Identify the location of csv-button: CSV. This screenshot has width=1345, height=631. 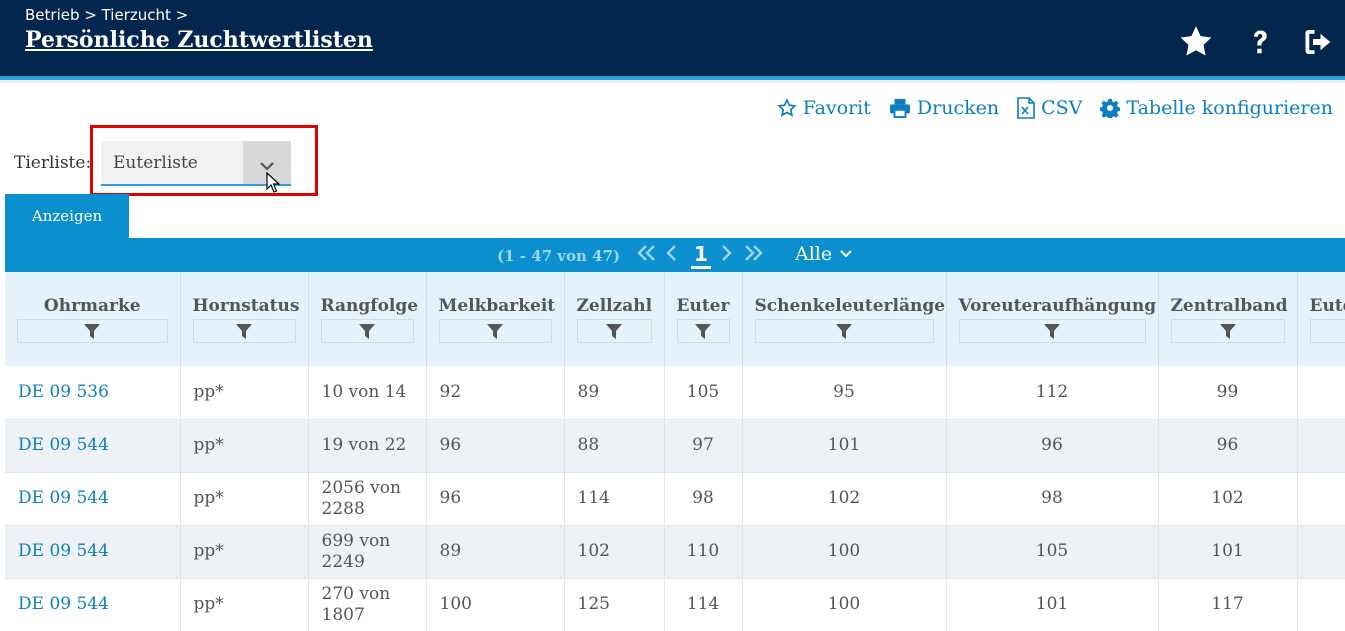
(1049, 108).